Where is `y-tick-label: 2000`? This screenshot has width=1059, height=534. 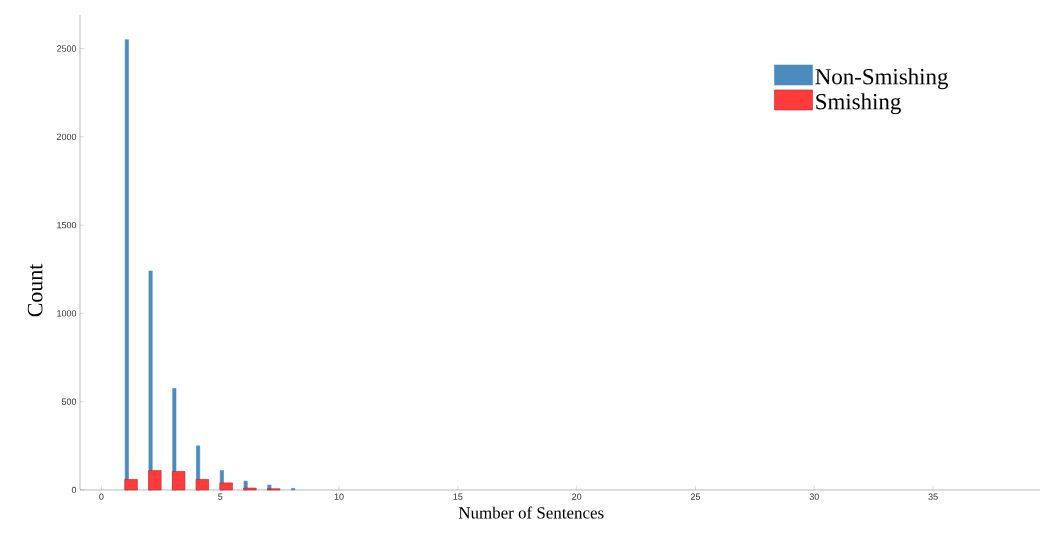 y-tick-label: 2000 is located at coordinates (67, 137).